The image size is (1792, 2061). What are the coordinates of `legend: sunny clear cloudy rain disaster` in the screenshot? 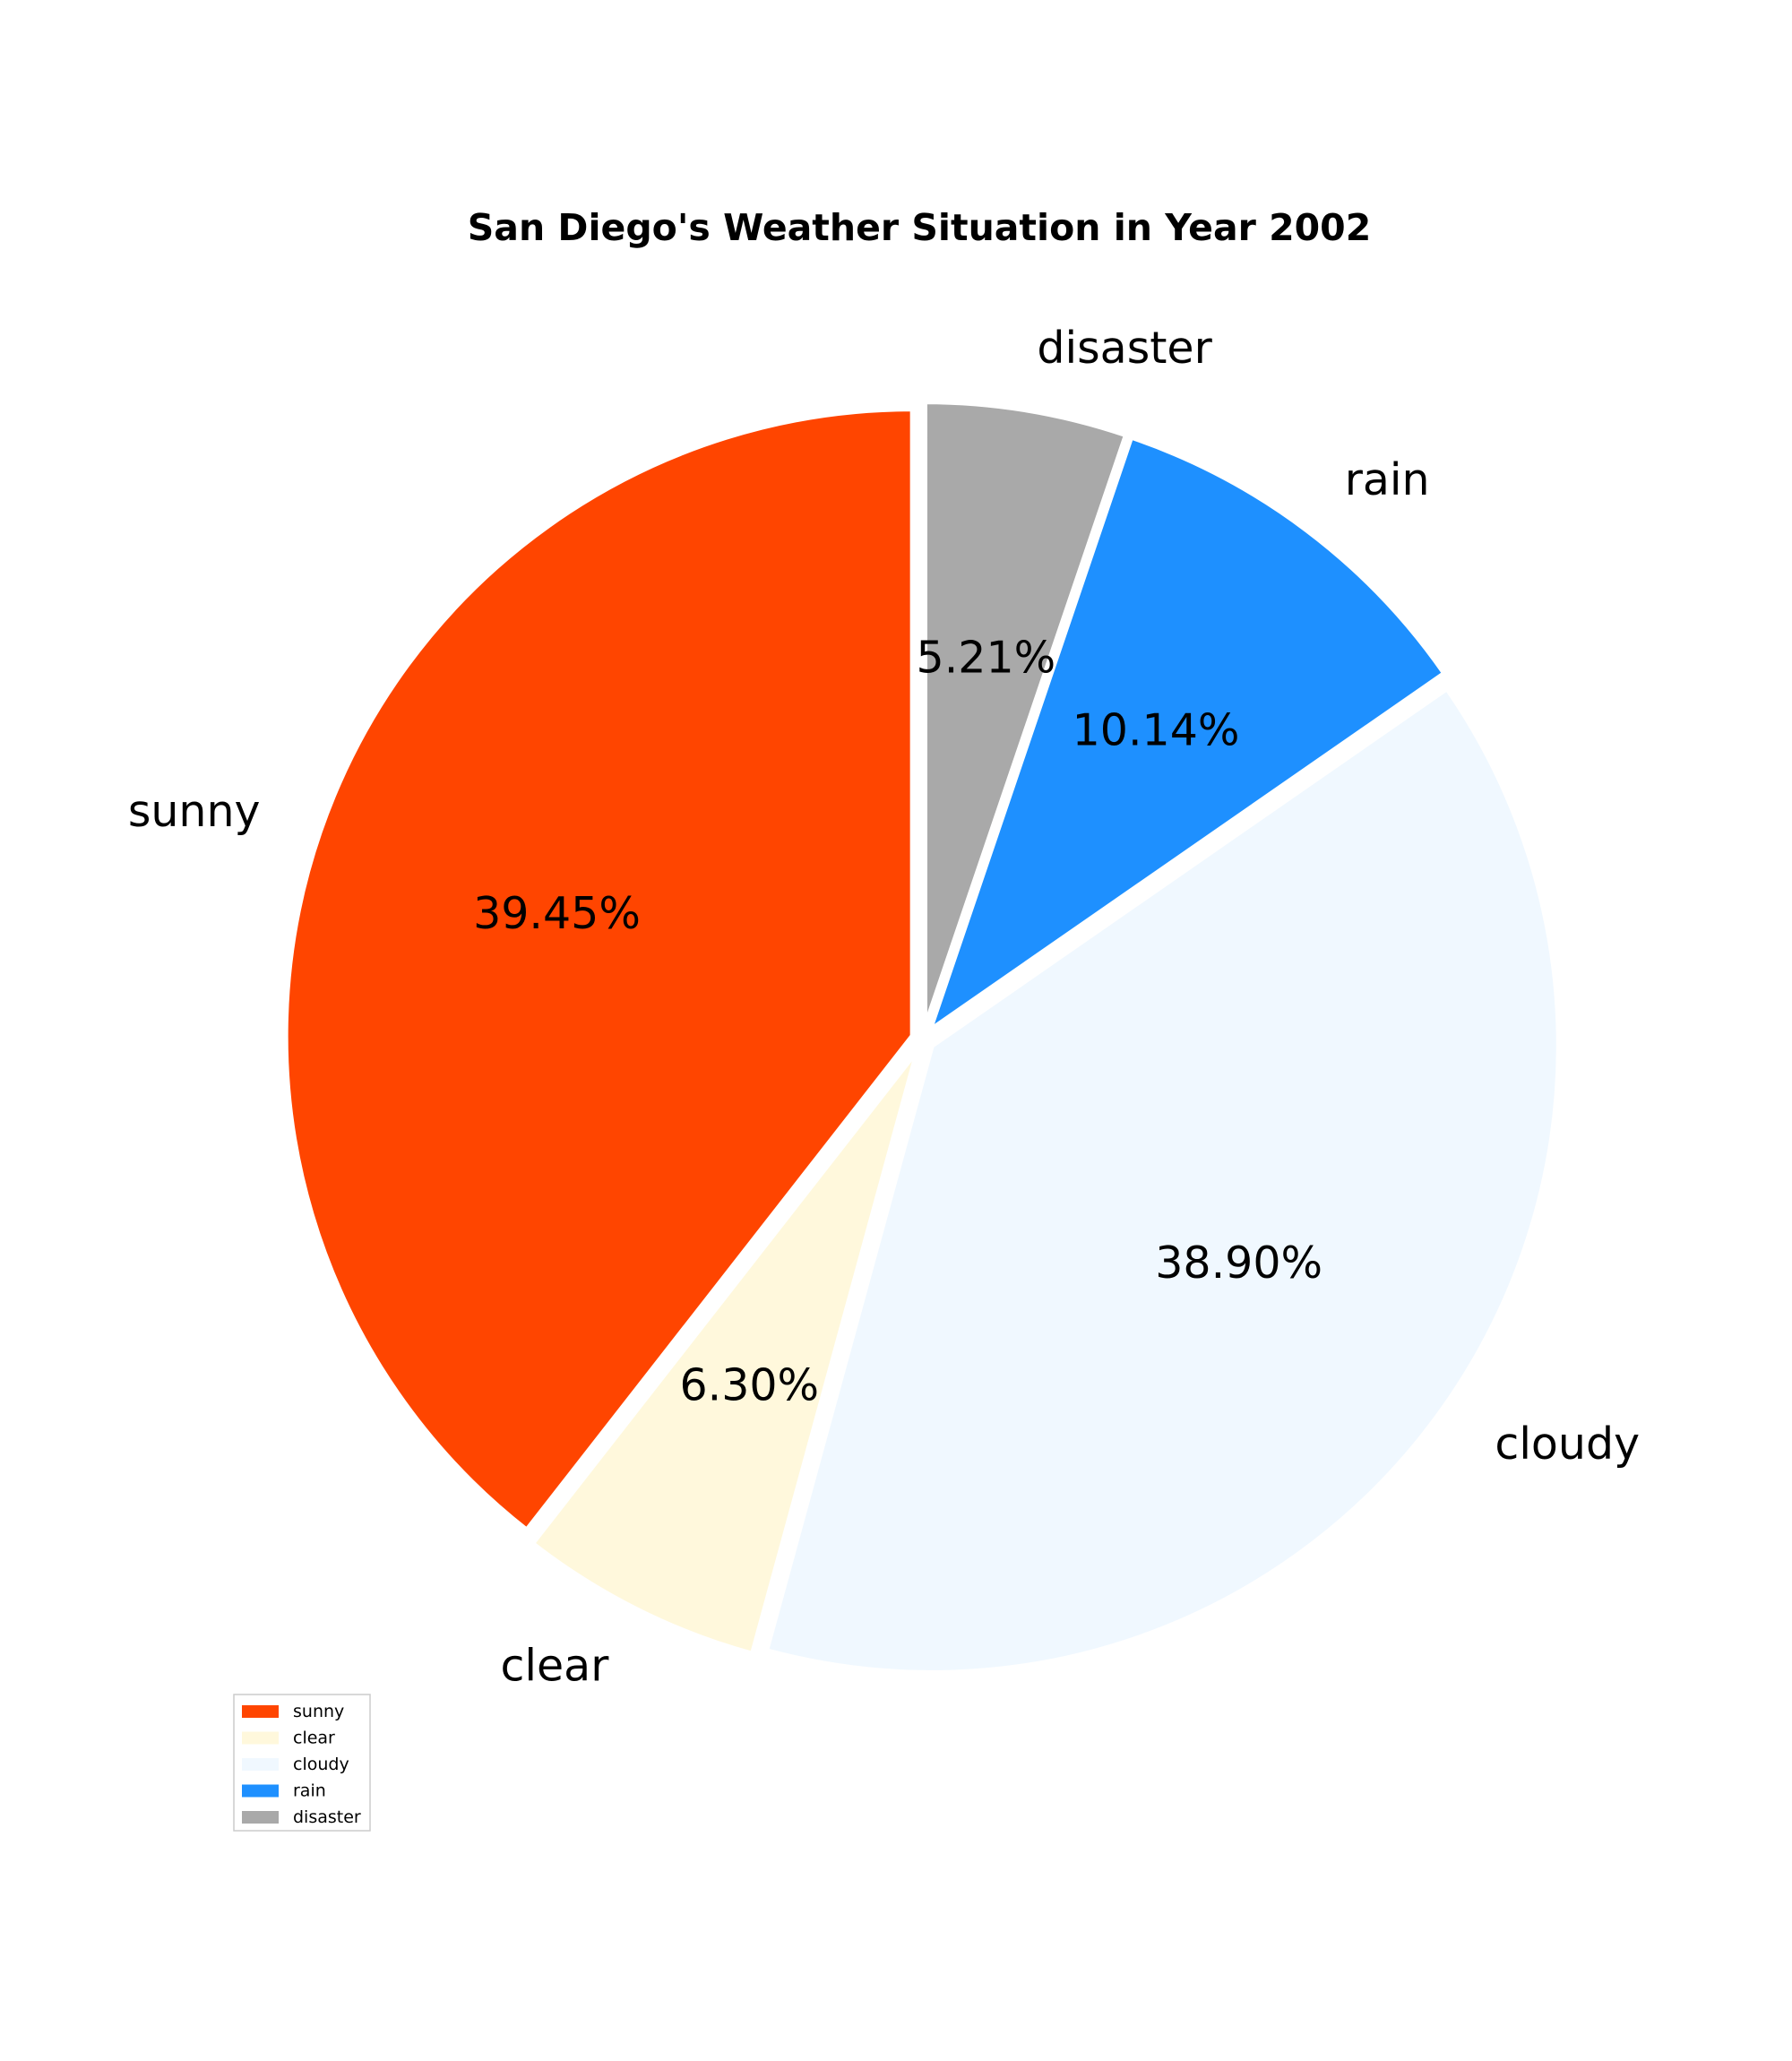 It's located at (302, 1763).